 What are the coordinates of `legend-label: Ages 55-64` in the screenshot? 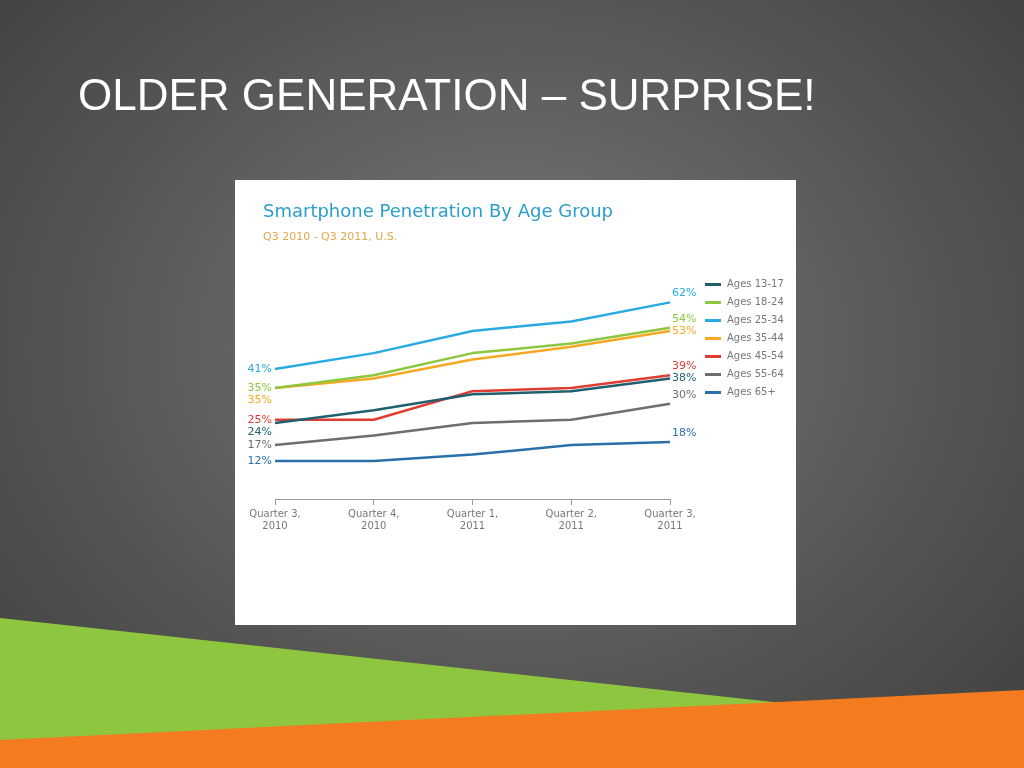 It's located at (755, 374).